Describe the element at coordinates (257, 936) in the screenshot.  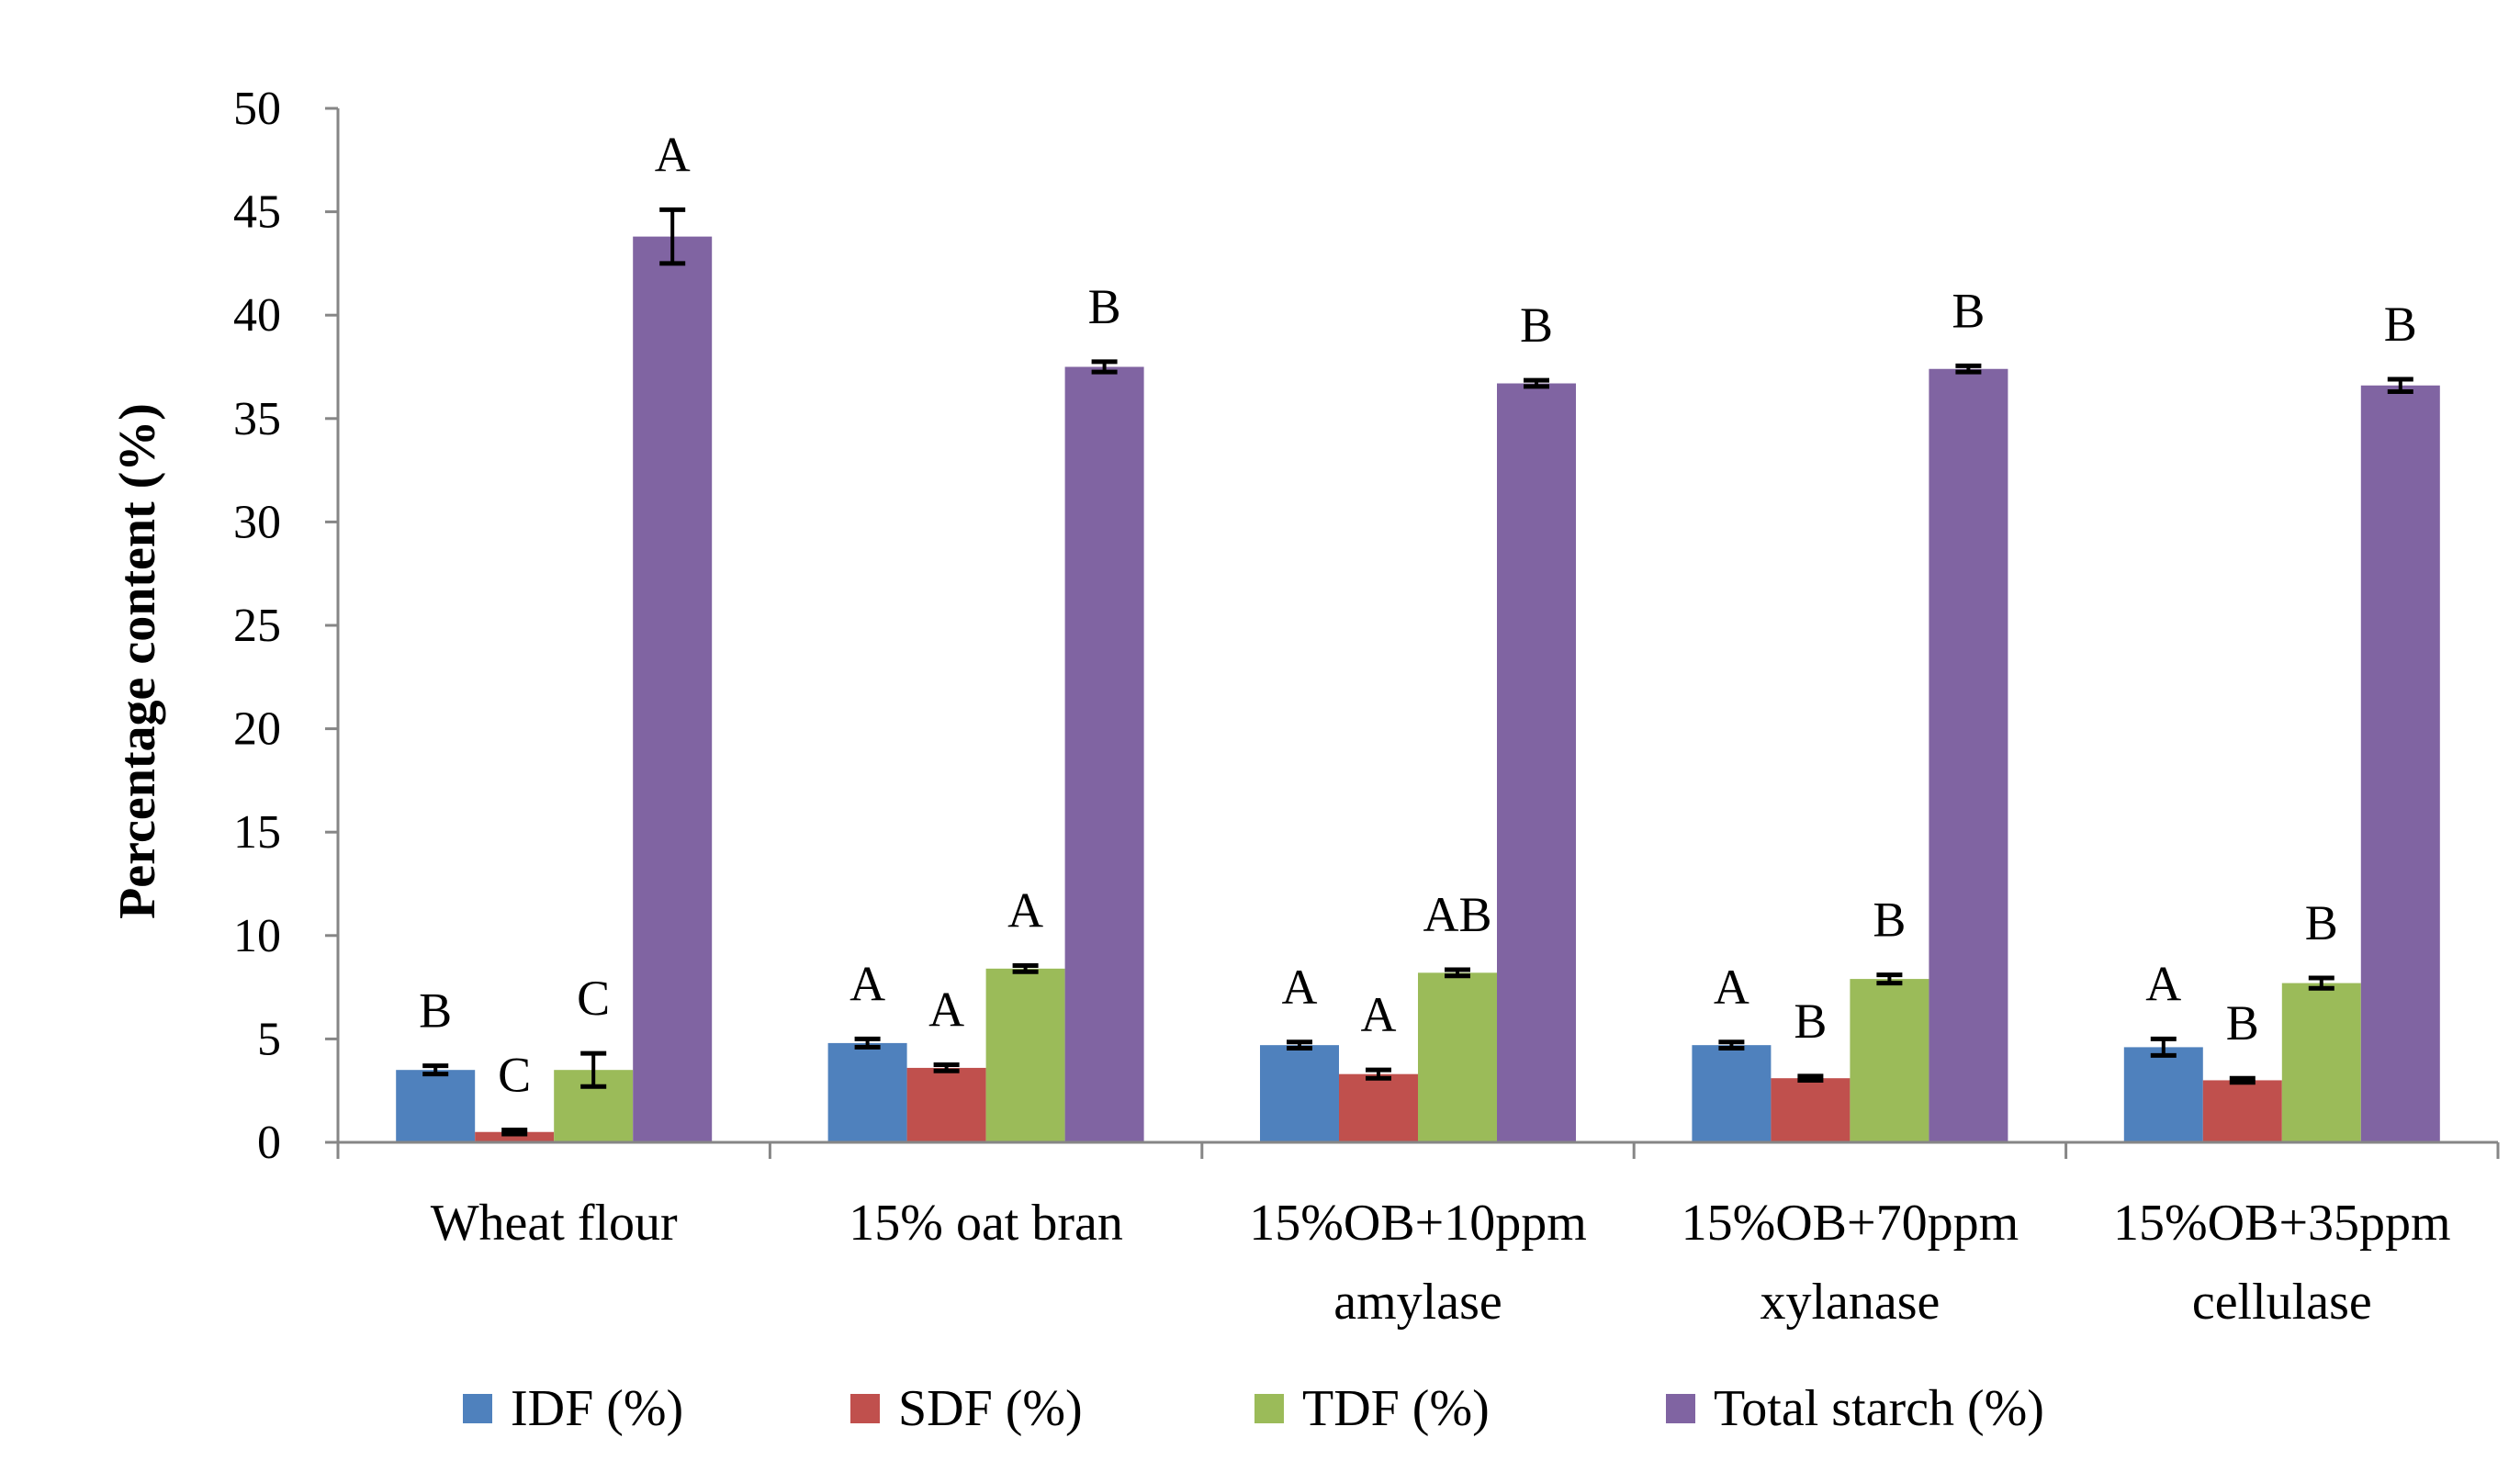
I see `y-tick-label: 10` at that location.